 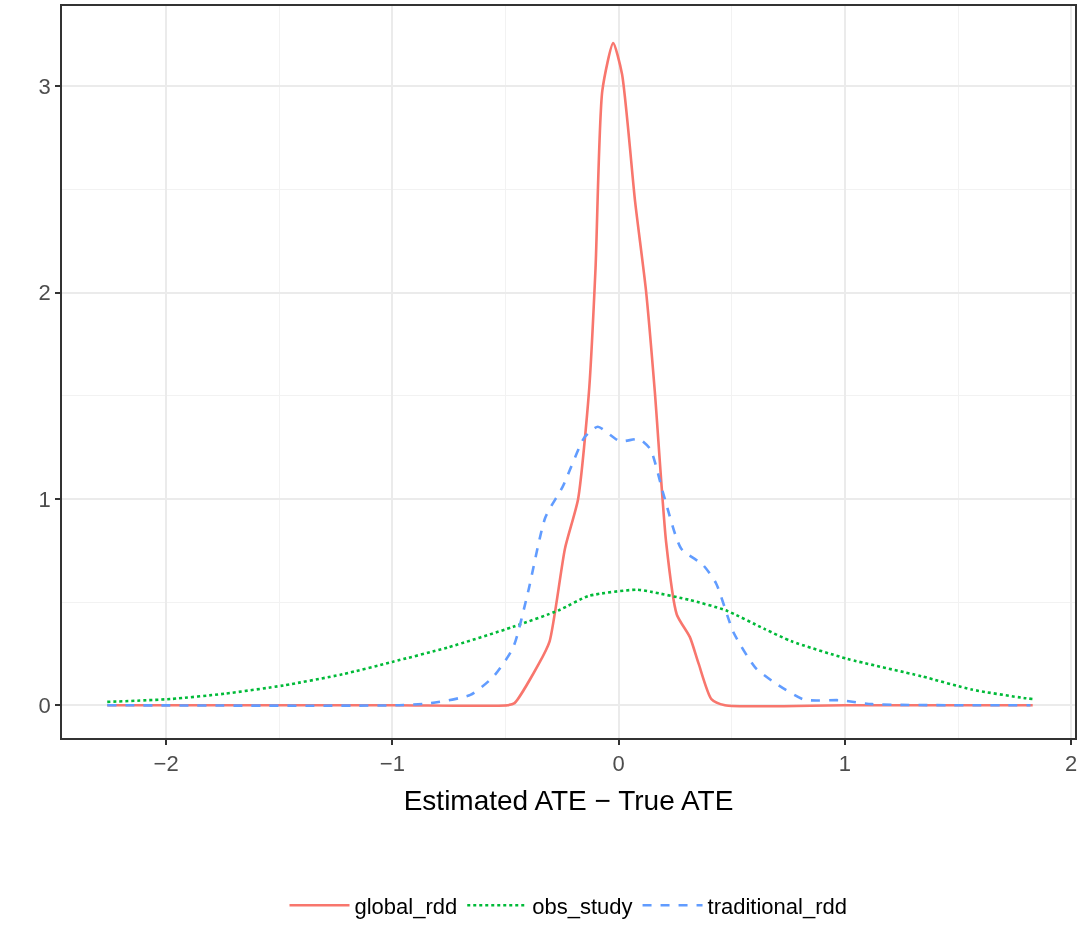 I want to click on x-axis-title: Estimated ATE − True ATE, so click(x=568, y=800).